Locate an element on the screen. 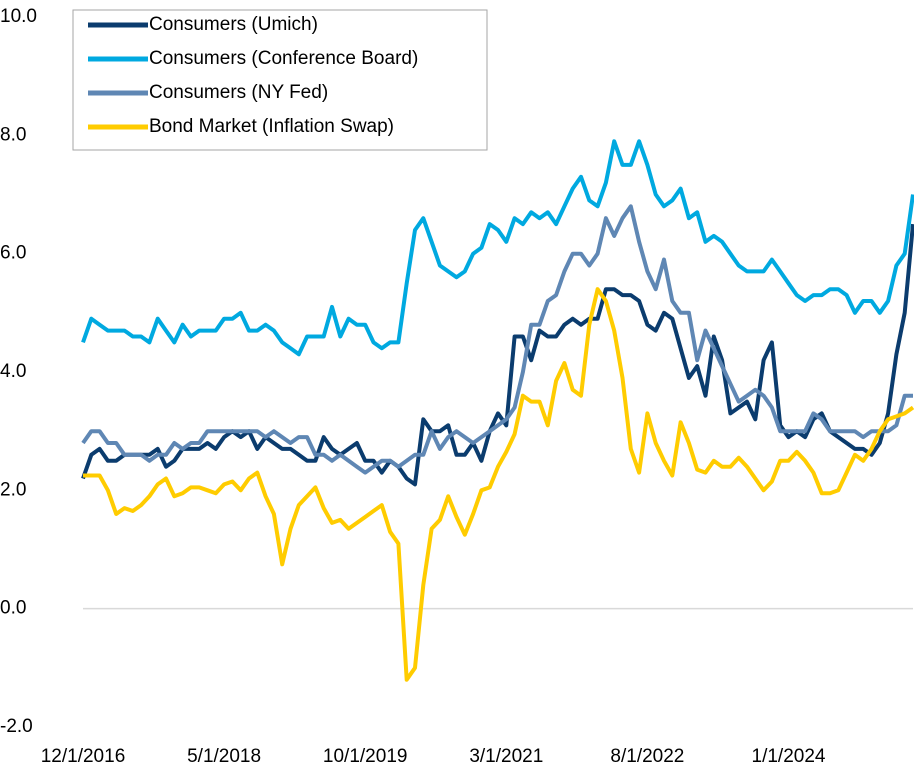 This screenshot has width=914, height=776. y-tick-label: 10.0 is located at coordinates (18, 16).